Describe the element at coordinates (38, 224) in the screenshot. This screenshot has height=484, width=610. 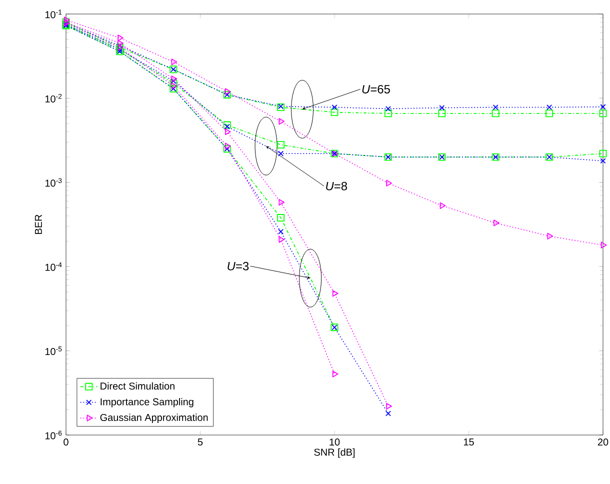
I see `y-axis-title: BER` at that location.